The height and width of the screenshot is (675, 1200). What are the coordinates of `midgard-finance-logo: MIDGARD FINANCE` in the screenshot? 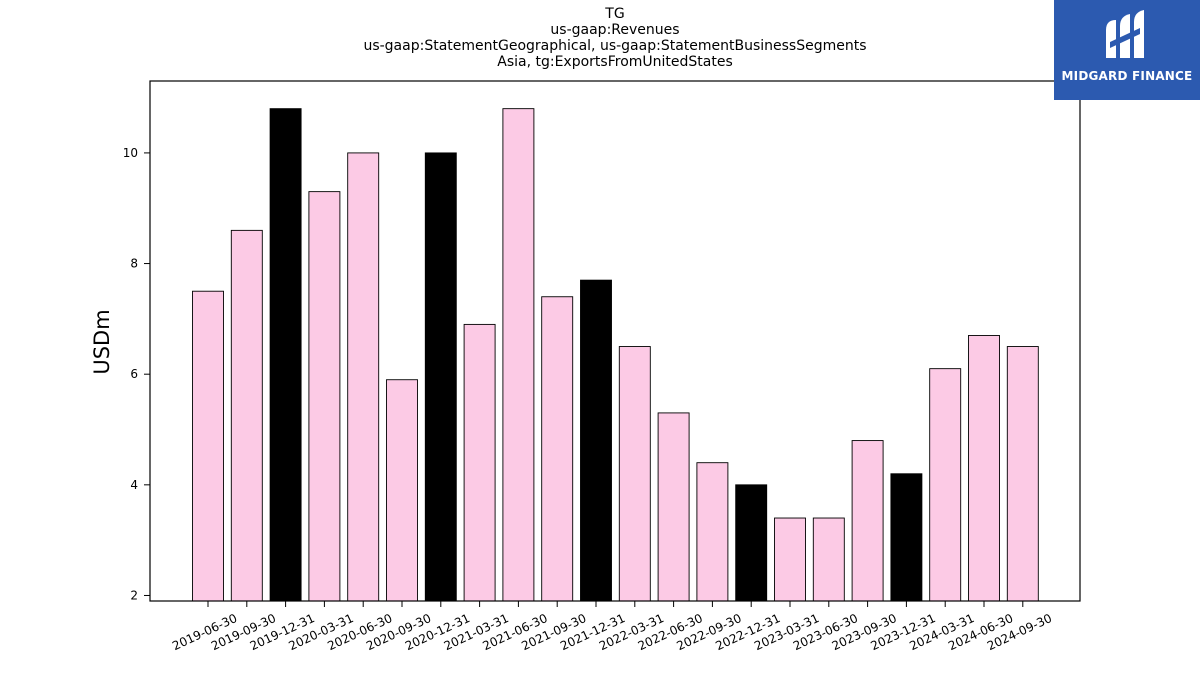 It's located at (1127, 50).